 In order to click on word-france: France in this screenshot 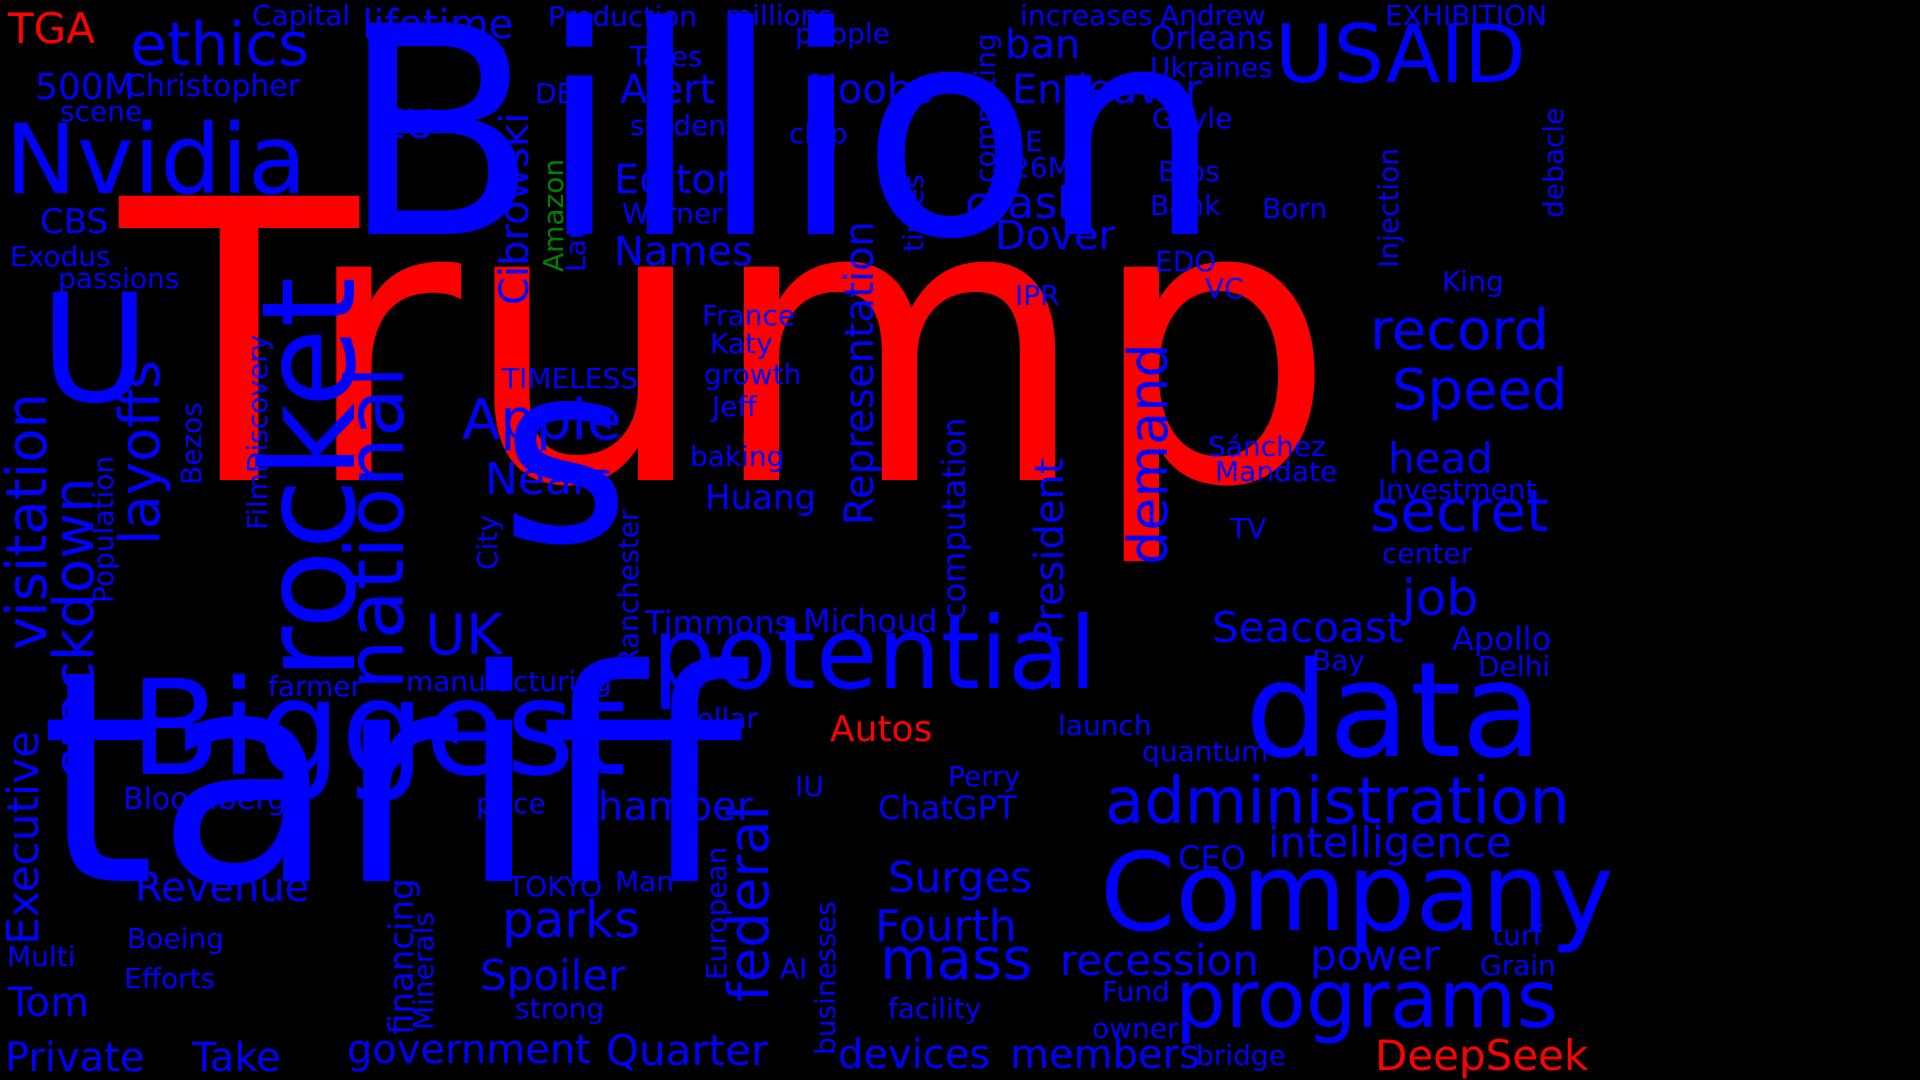, I will do `click(749, 315)`.